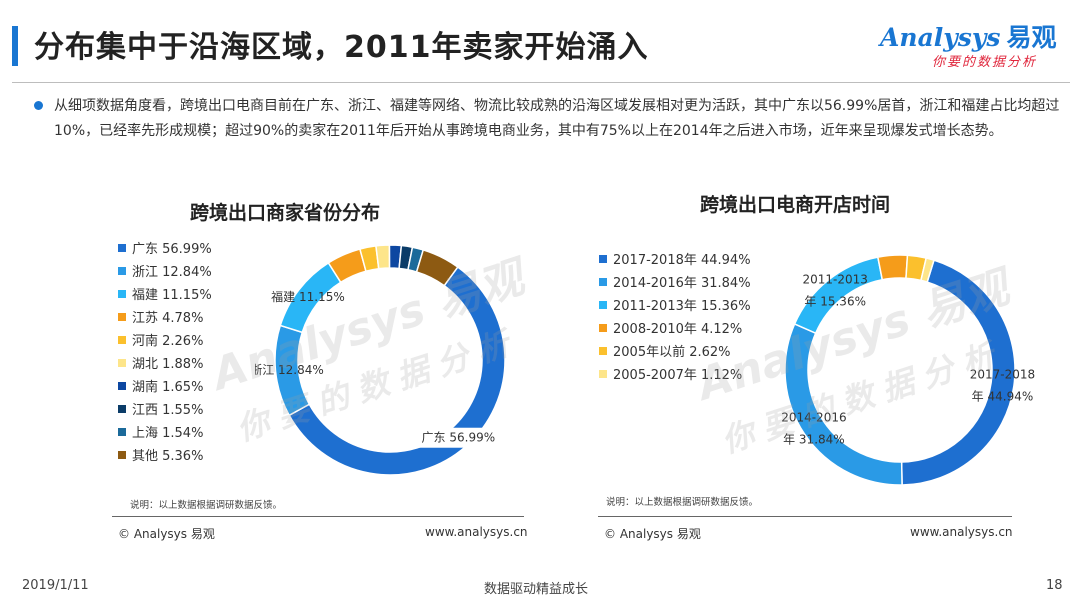 The width and height of the screenshot is (1080, 608). Describe the element at coordinates (1054, 585) in the screenshot. I see `page-number: 18` at that location.